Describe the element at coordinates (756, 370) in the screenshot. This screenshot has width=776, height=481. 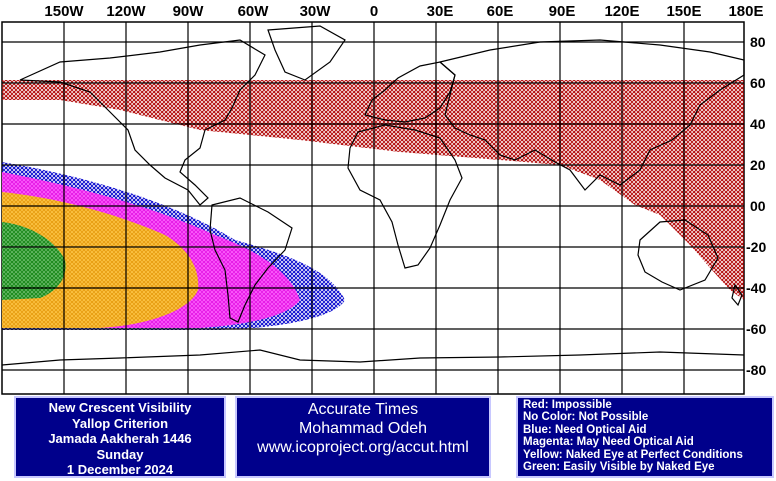
I see `lat-label: -80` at that location.